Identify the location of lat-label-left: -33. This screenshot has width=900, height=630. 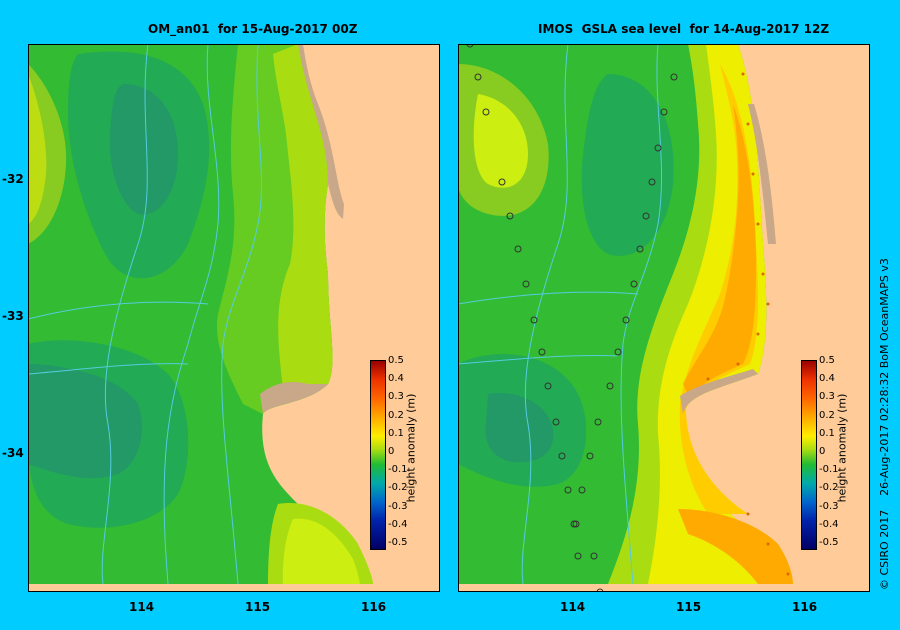
(13, 316).